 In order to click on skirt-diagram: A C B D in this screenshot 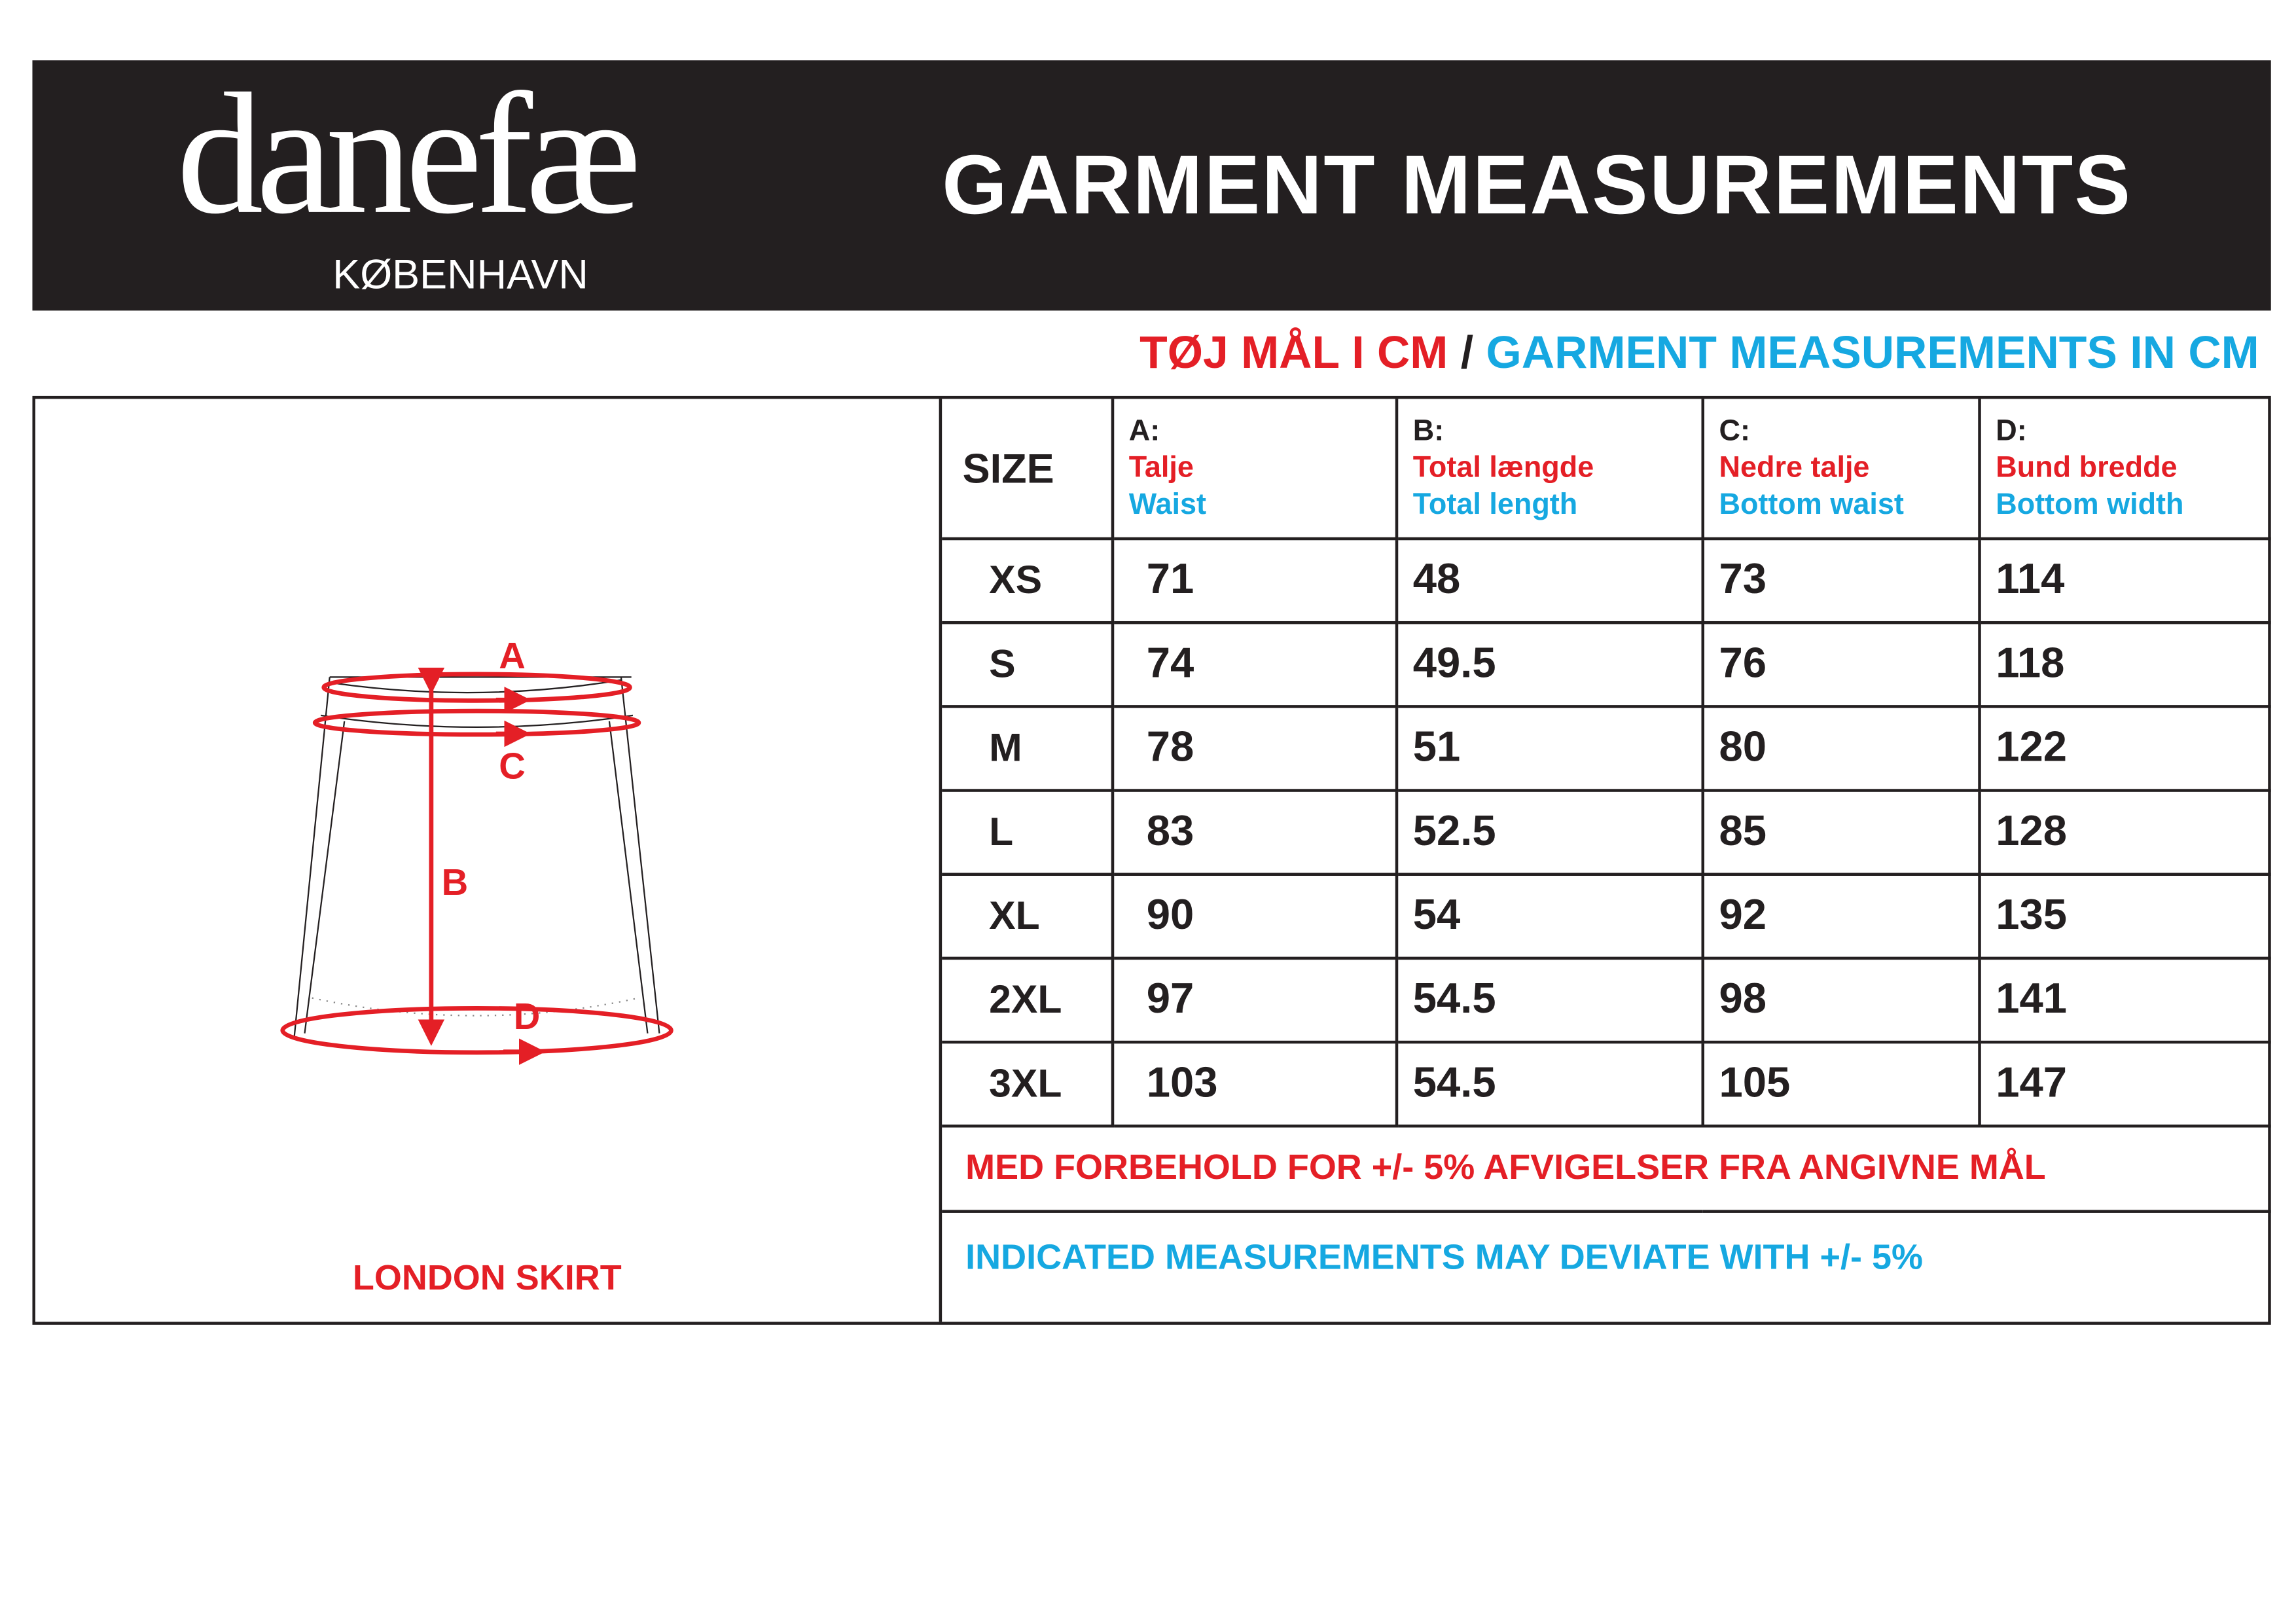, I will do `click(476, 850)`.